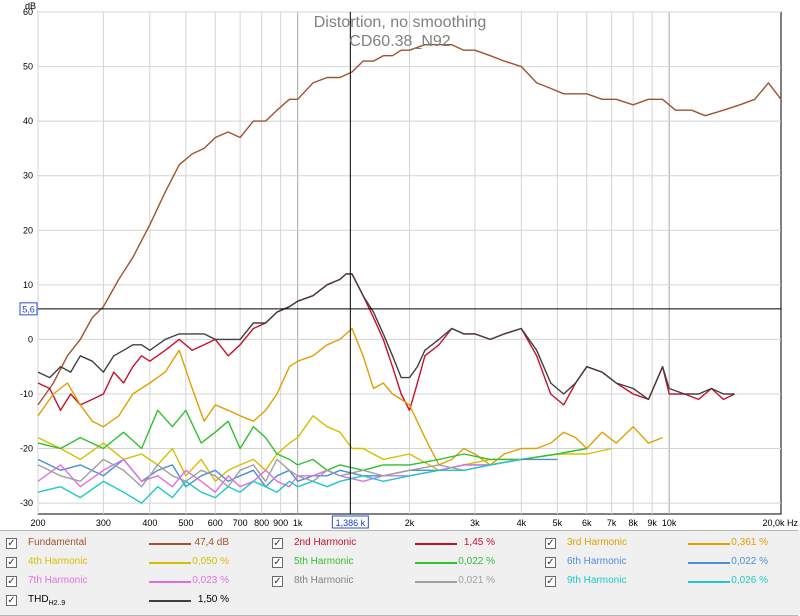 This screenshot has width=800, height=616. Describe the element at coordinates (475, 523) in the screenshot. I see `x-tick-label: 3k` at that location.